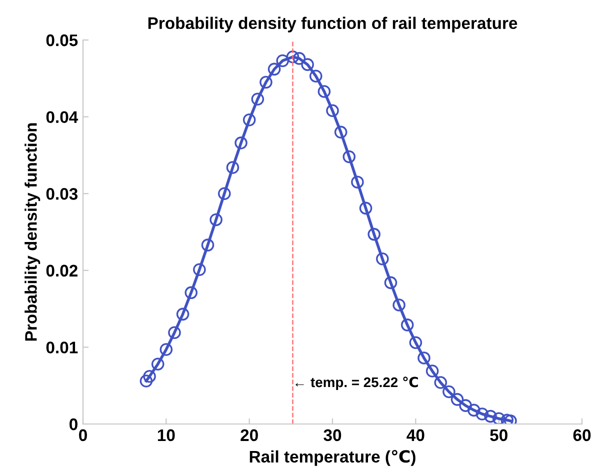 Image resolution: width=596 pixels, height=472 pixels. Describe the element at coordinates (74, 424) in the screenshot. I see `y-tick-label: 0` at that location.